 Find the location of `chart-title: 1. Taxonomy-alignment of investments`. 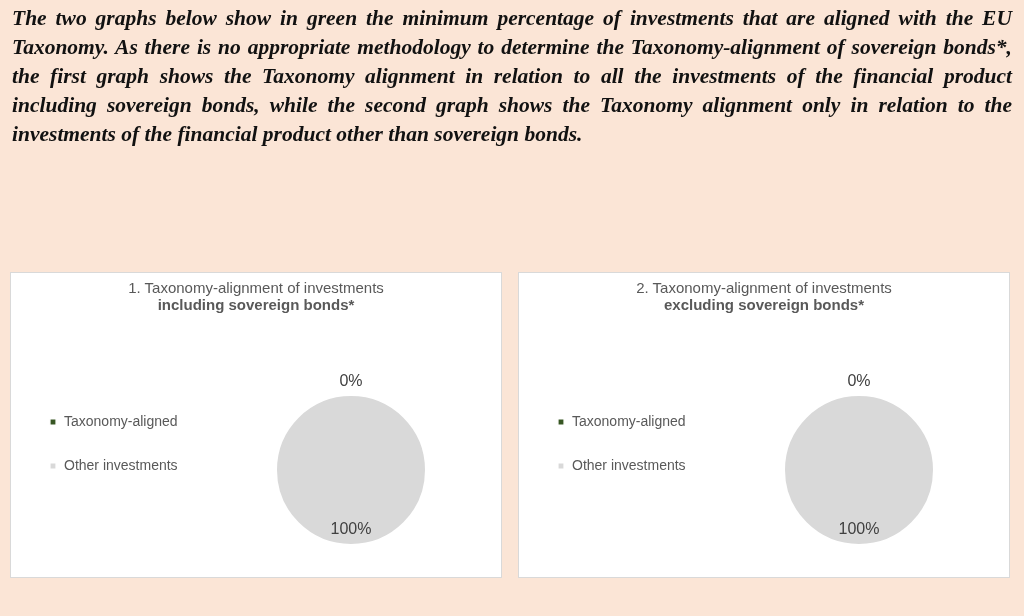

chart-title: 1. Taxonomy-alignment of investments is located at coordinates (256, 287).